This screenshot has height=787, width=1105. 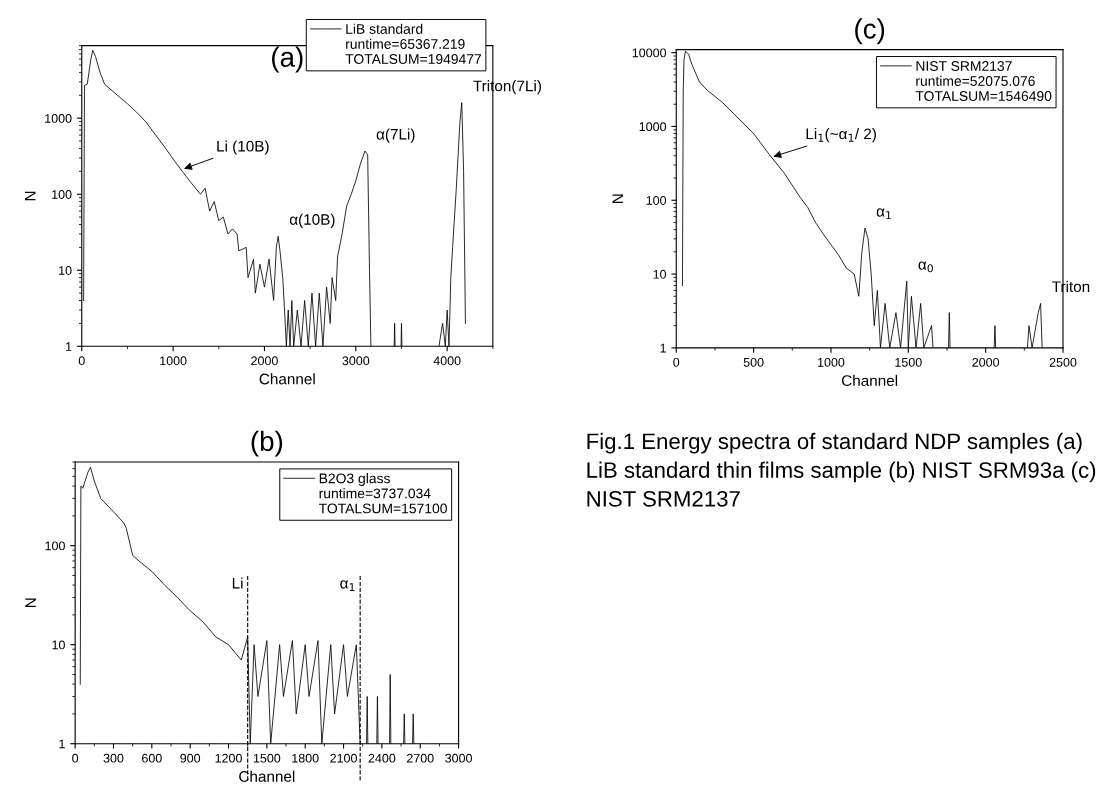 What do you see at coordinates (243, 147) in the screenshot?
I see `annotation: Li (10B)` at bounding box center [243, 147].